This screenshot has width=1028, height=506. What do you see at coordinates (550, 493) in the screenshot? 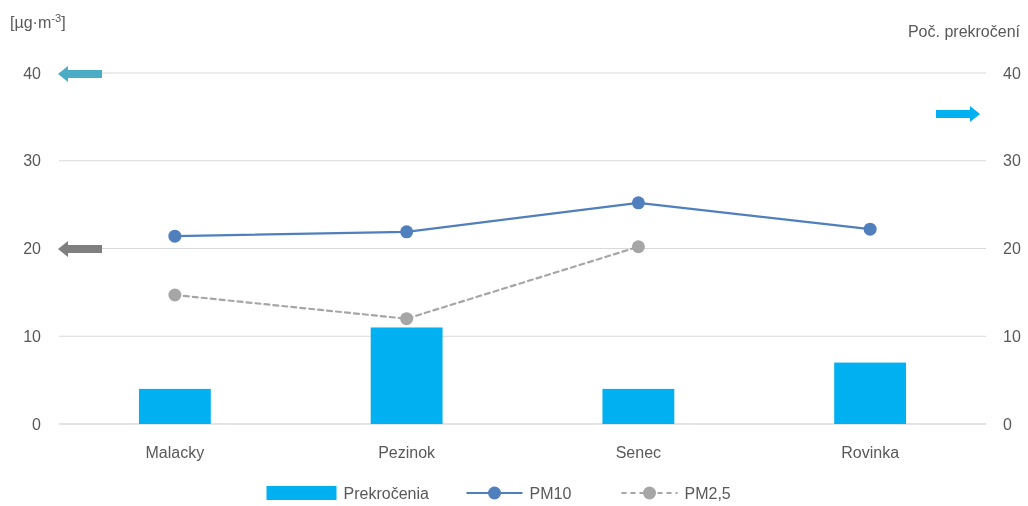
I see `legend-label: PM10` at bounding box center [550, 493].